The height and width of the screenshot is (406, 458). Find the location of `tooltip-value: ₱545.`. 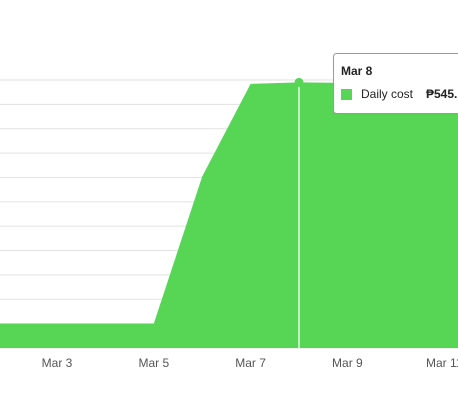

tooltip-value: ₱545. is located at coordinates (441, 94).